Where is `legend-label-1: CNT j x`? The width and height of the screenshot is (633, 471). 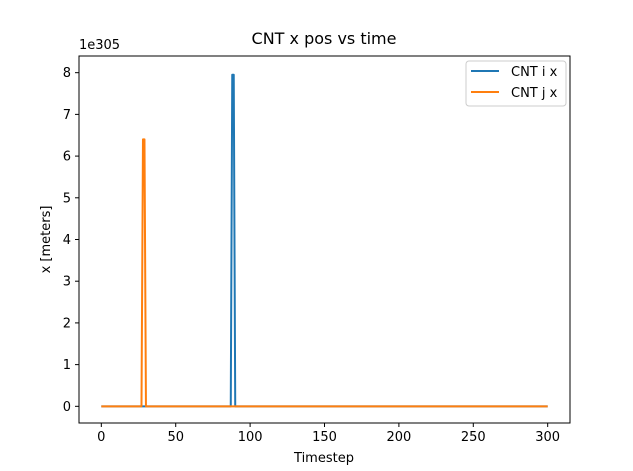 legend-label-1: CNT j x is located at coordinates (534, 93).